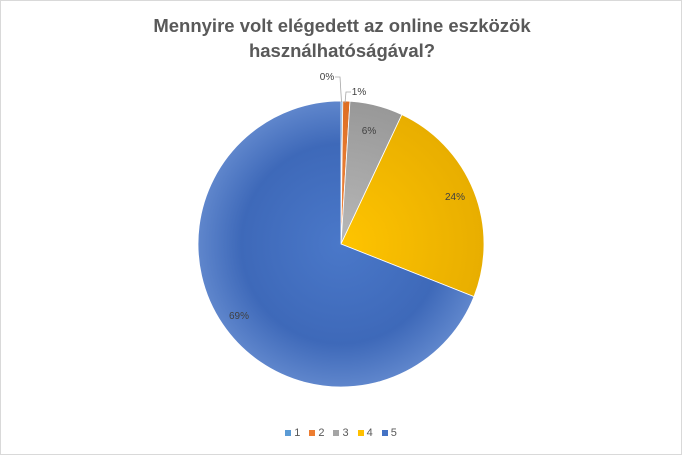 Image resolution: width=682 pixels, height=455 pixels. I want to click on legend-label-5: 5, so click(393, 433).